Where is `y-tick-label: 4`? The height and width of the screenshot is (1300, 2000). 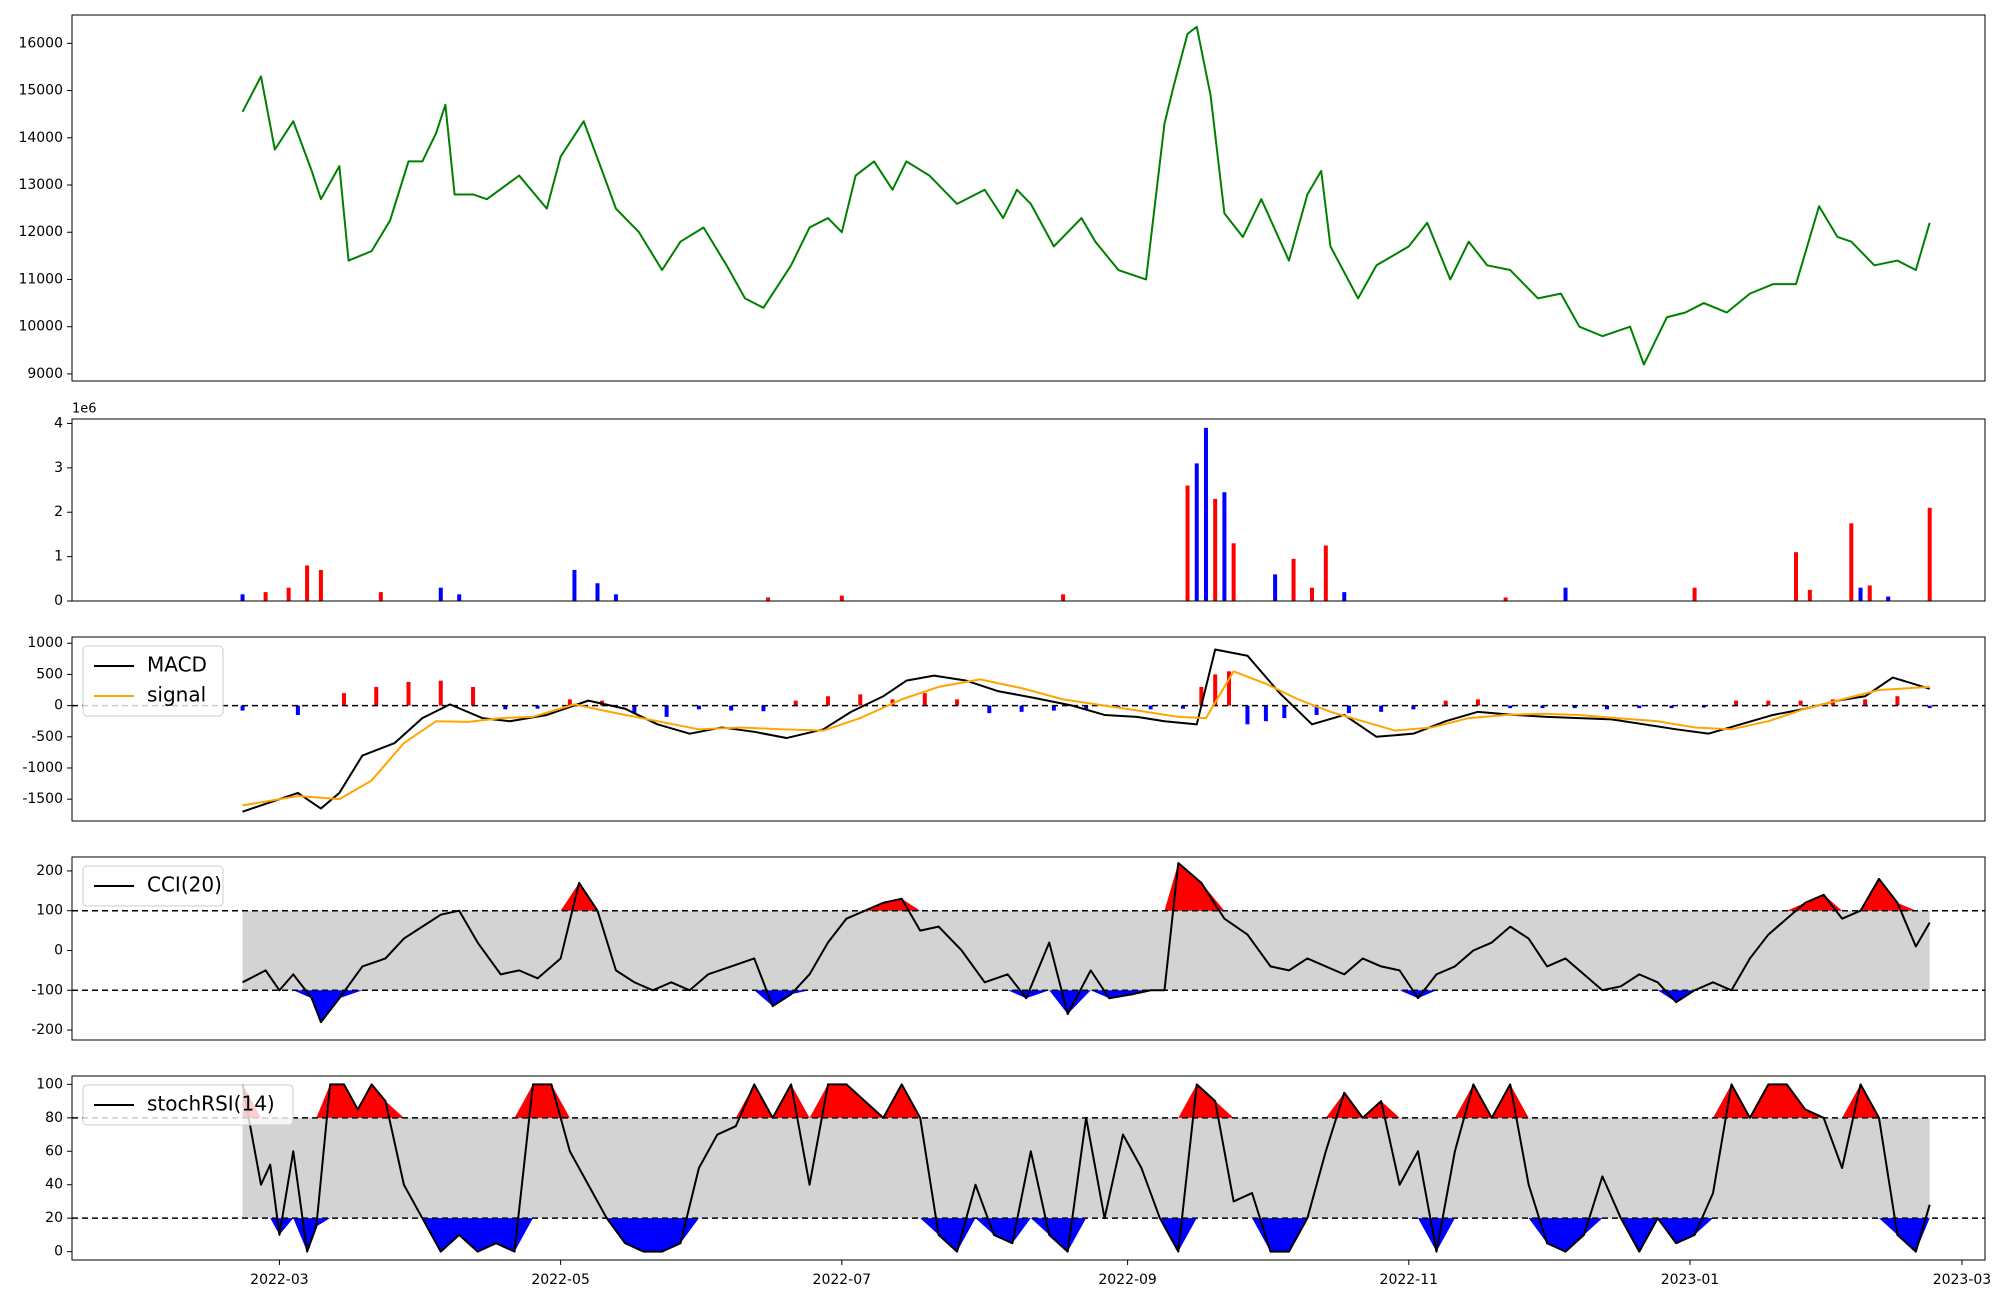 y-tick-label: 4 is located at coordinates (58, 423).